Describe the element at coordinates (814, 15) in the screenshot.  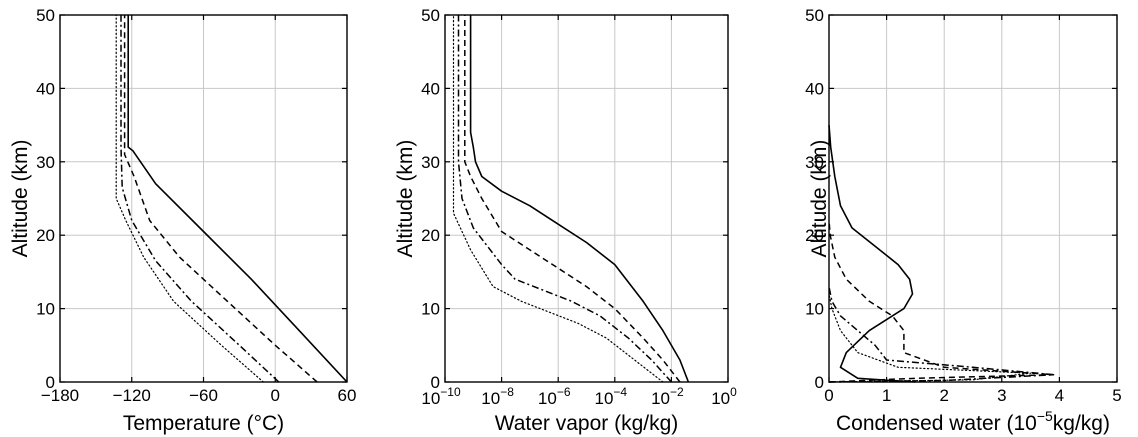
I see `condensed-water-y-tick-label: 50` at that location.